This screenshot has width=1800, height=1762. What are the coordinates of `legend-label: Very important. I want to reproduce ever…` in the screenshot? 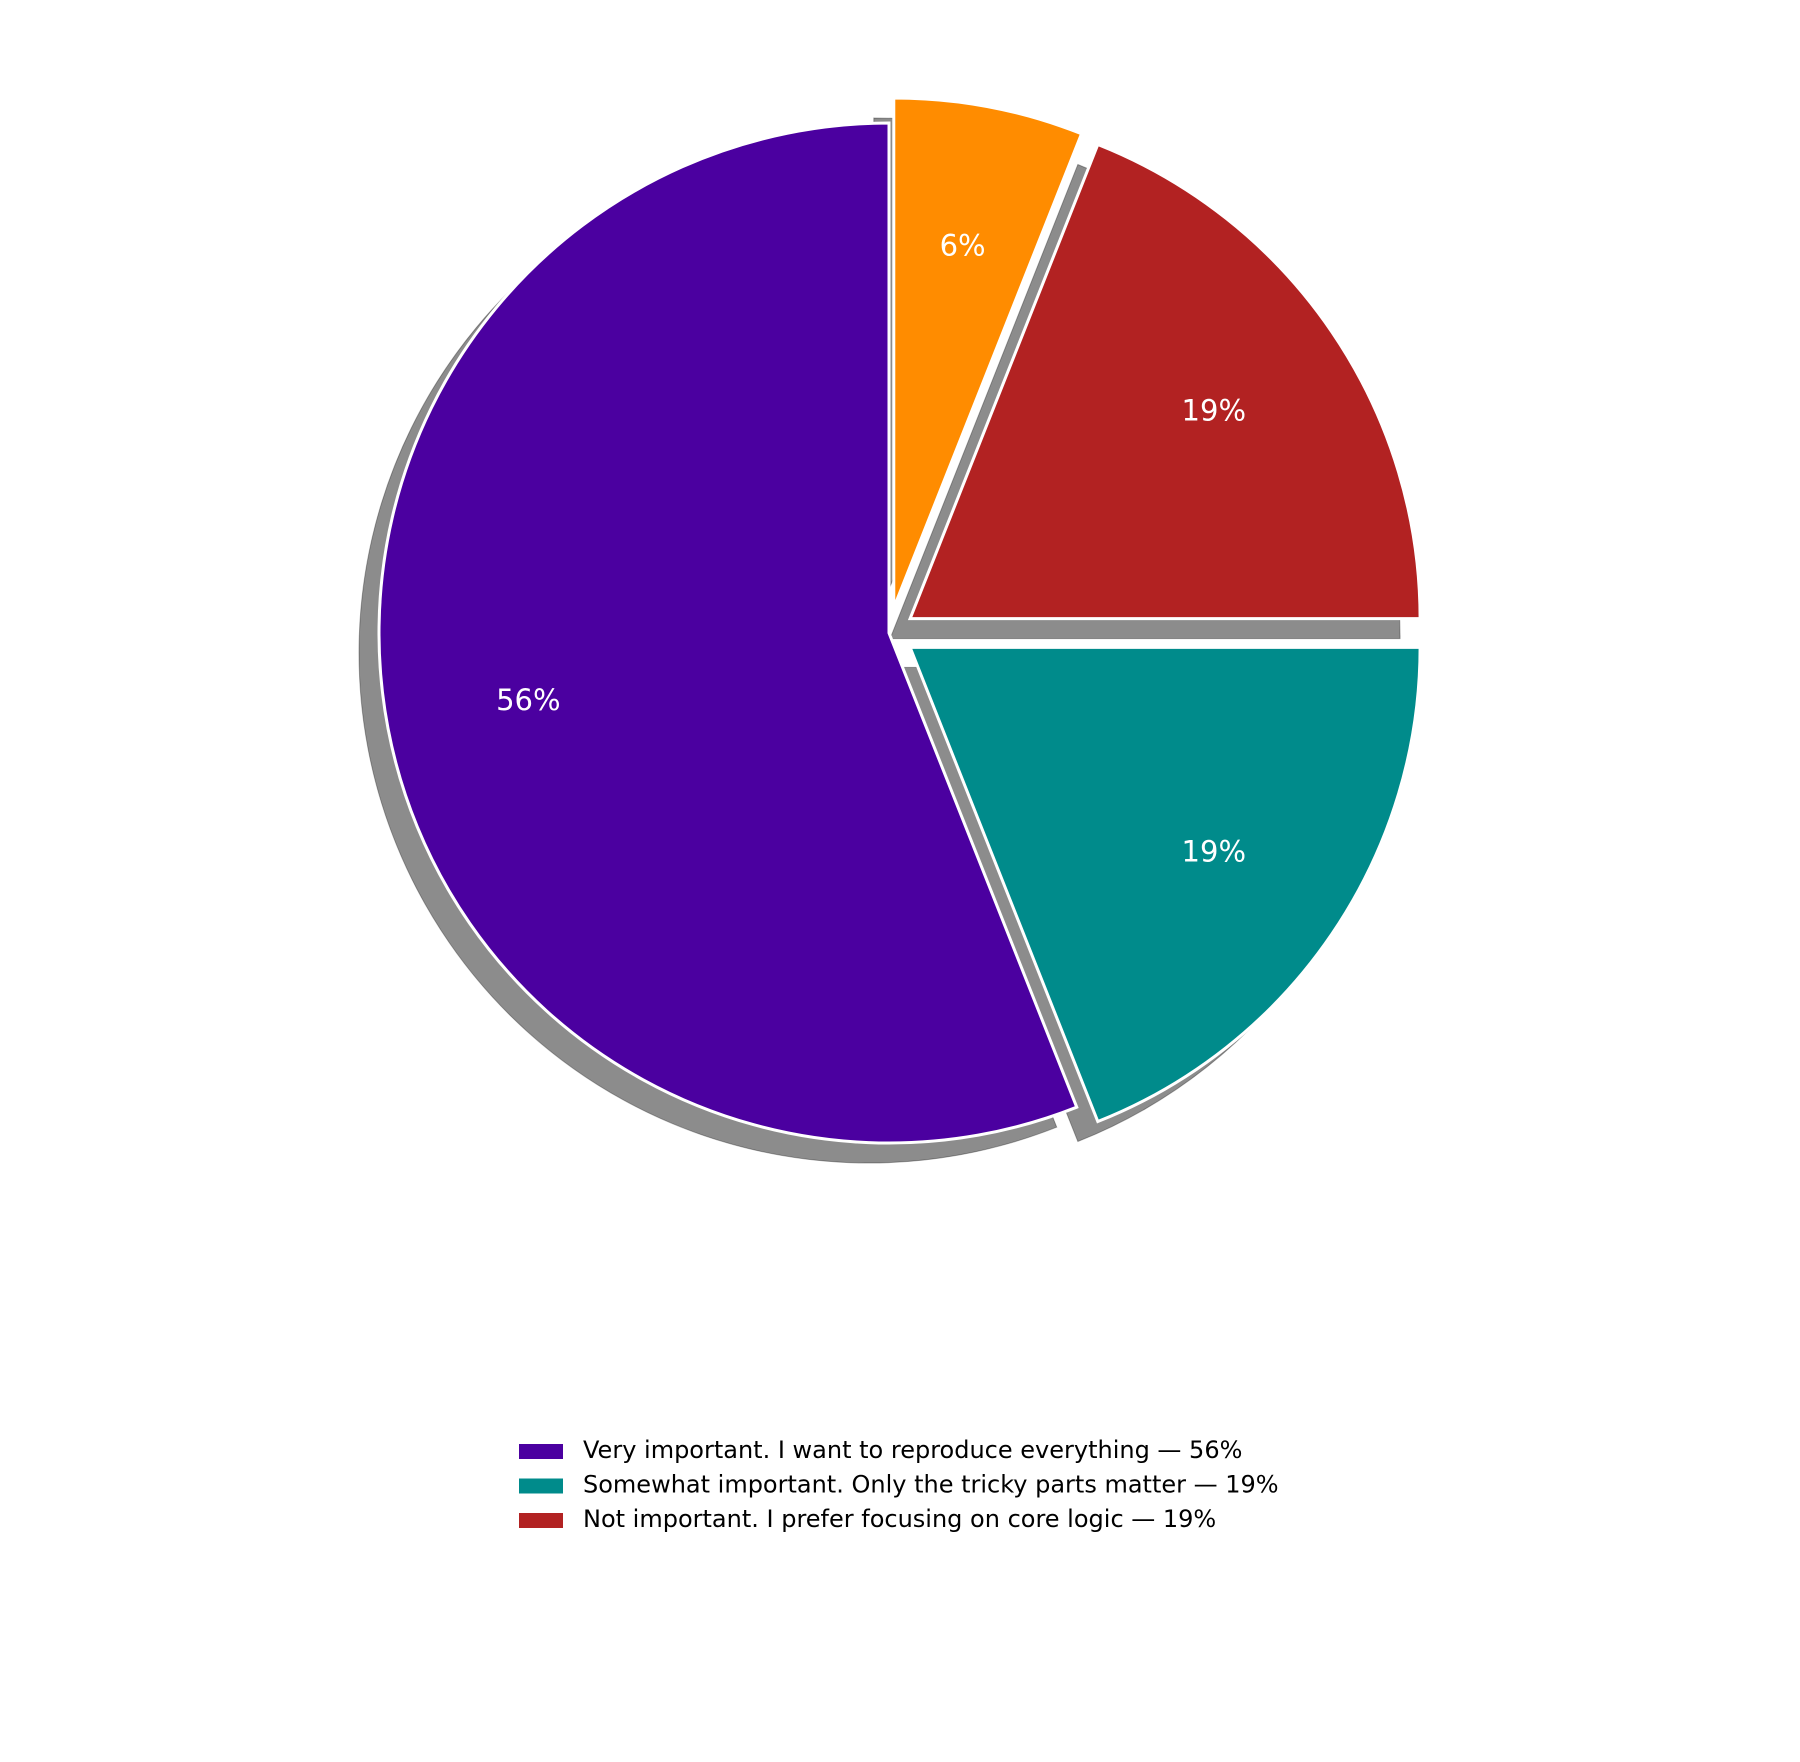 It's located at (912, 1450).